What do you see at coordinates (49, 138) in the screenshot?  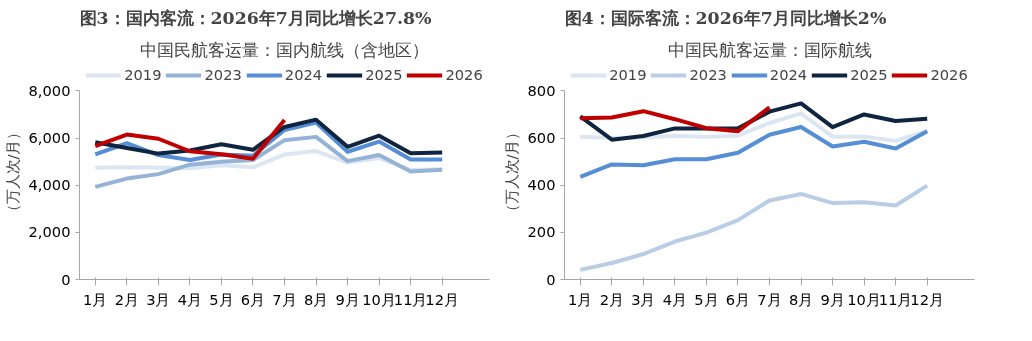 I see `y-tick-label: 6,000` at bounding box center [49, 138].